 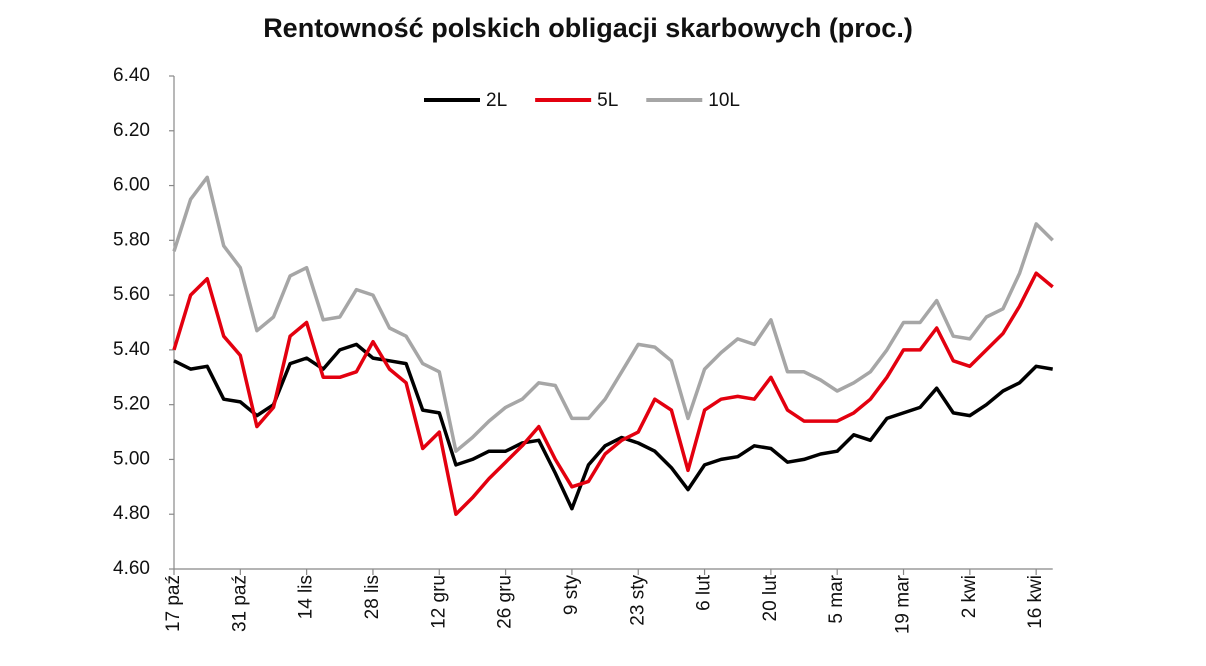 I want to click on y-tick-label: 5.60, so click(x=131, y=294).